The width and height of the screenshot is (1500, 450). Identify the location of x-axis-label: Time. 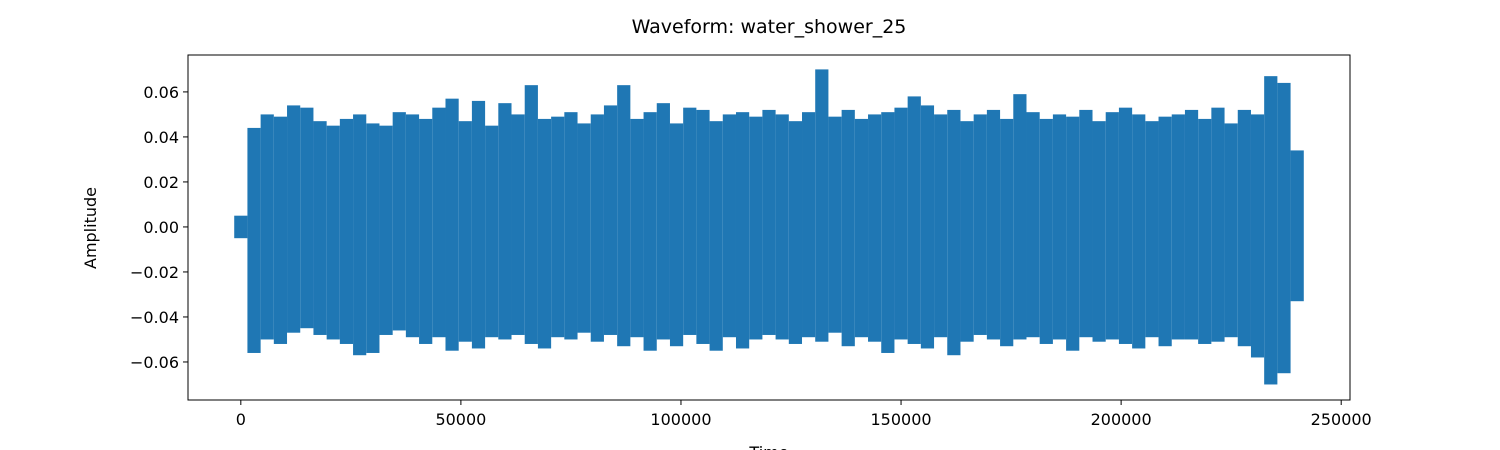
(768, 446).